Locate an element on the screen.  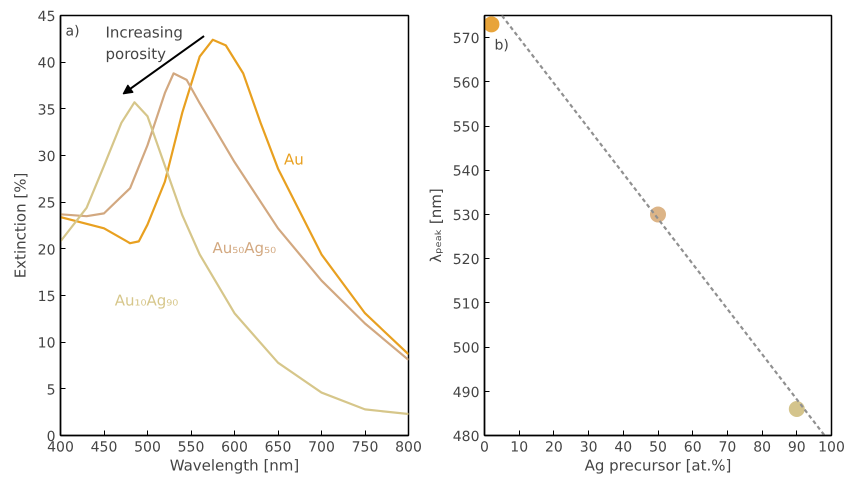
x-tick-label: 80 is located at coordinates (762, 448).